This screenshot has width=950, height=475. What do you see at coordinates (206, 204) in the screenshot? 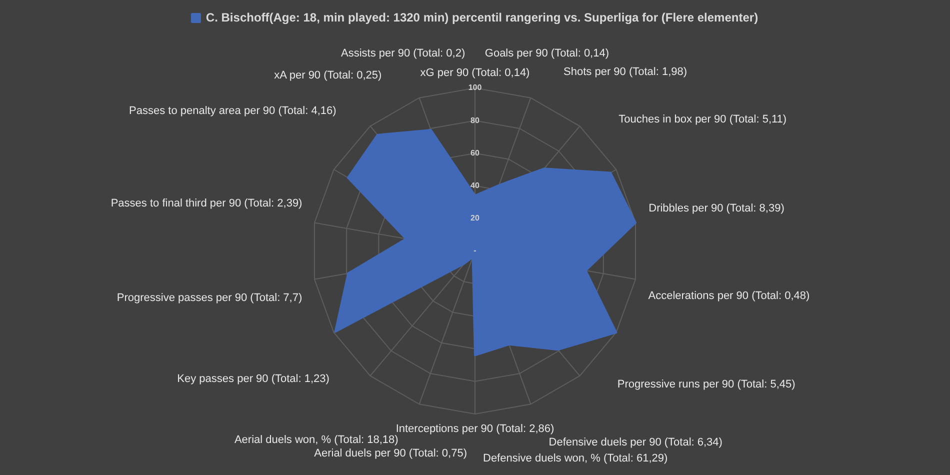
I see `spoke-label: Passes to final third per 90 (Total: 2,39)` at bounding box center [206, 204].